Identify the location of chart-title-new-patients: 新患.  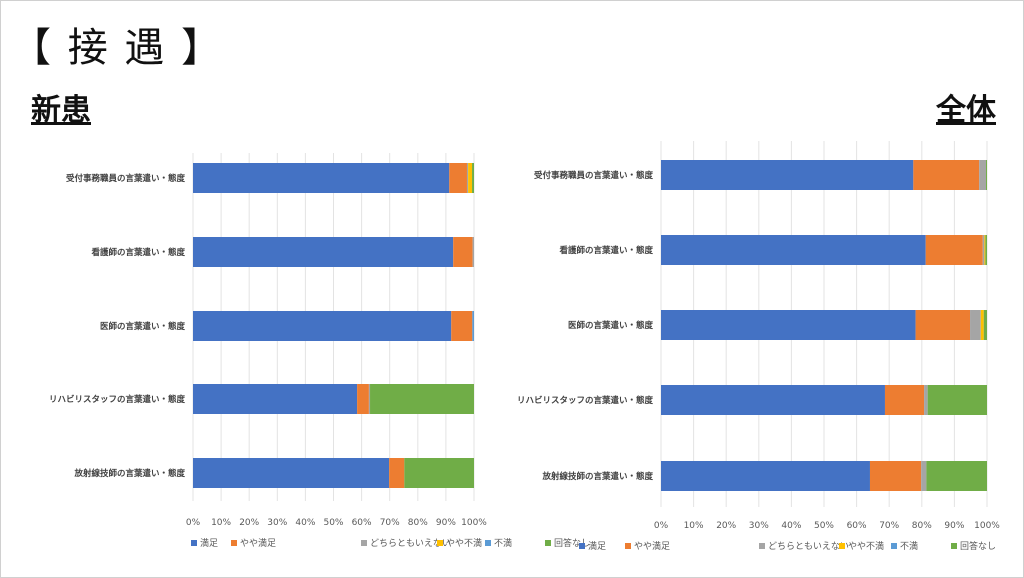
(61, 110).